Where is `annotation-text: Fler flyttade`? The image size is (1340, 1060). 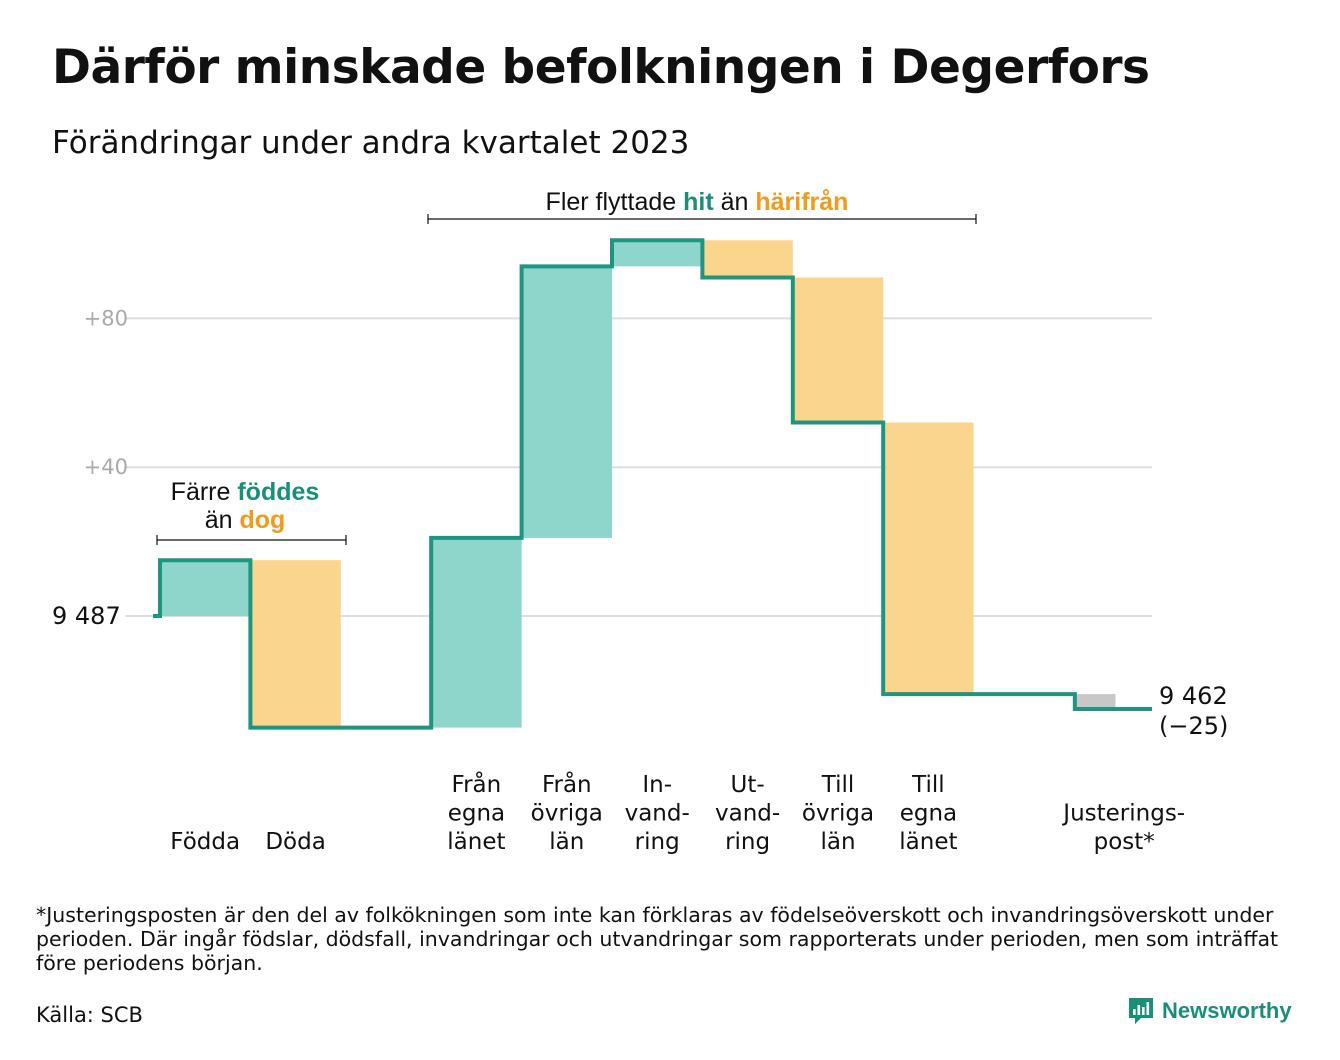 annotation-text: Fler flyttade is located at coordinates (615, 202).